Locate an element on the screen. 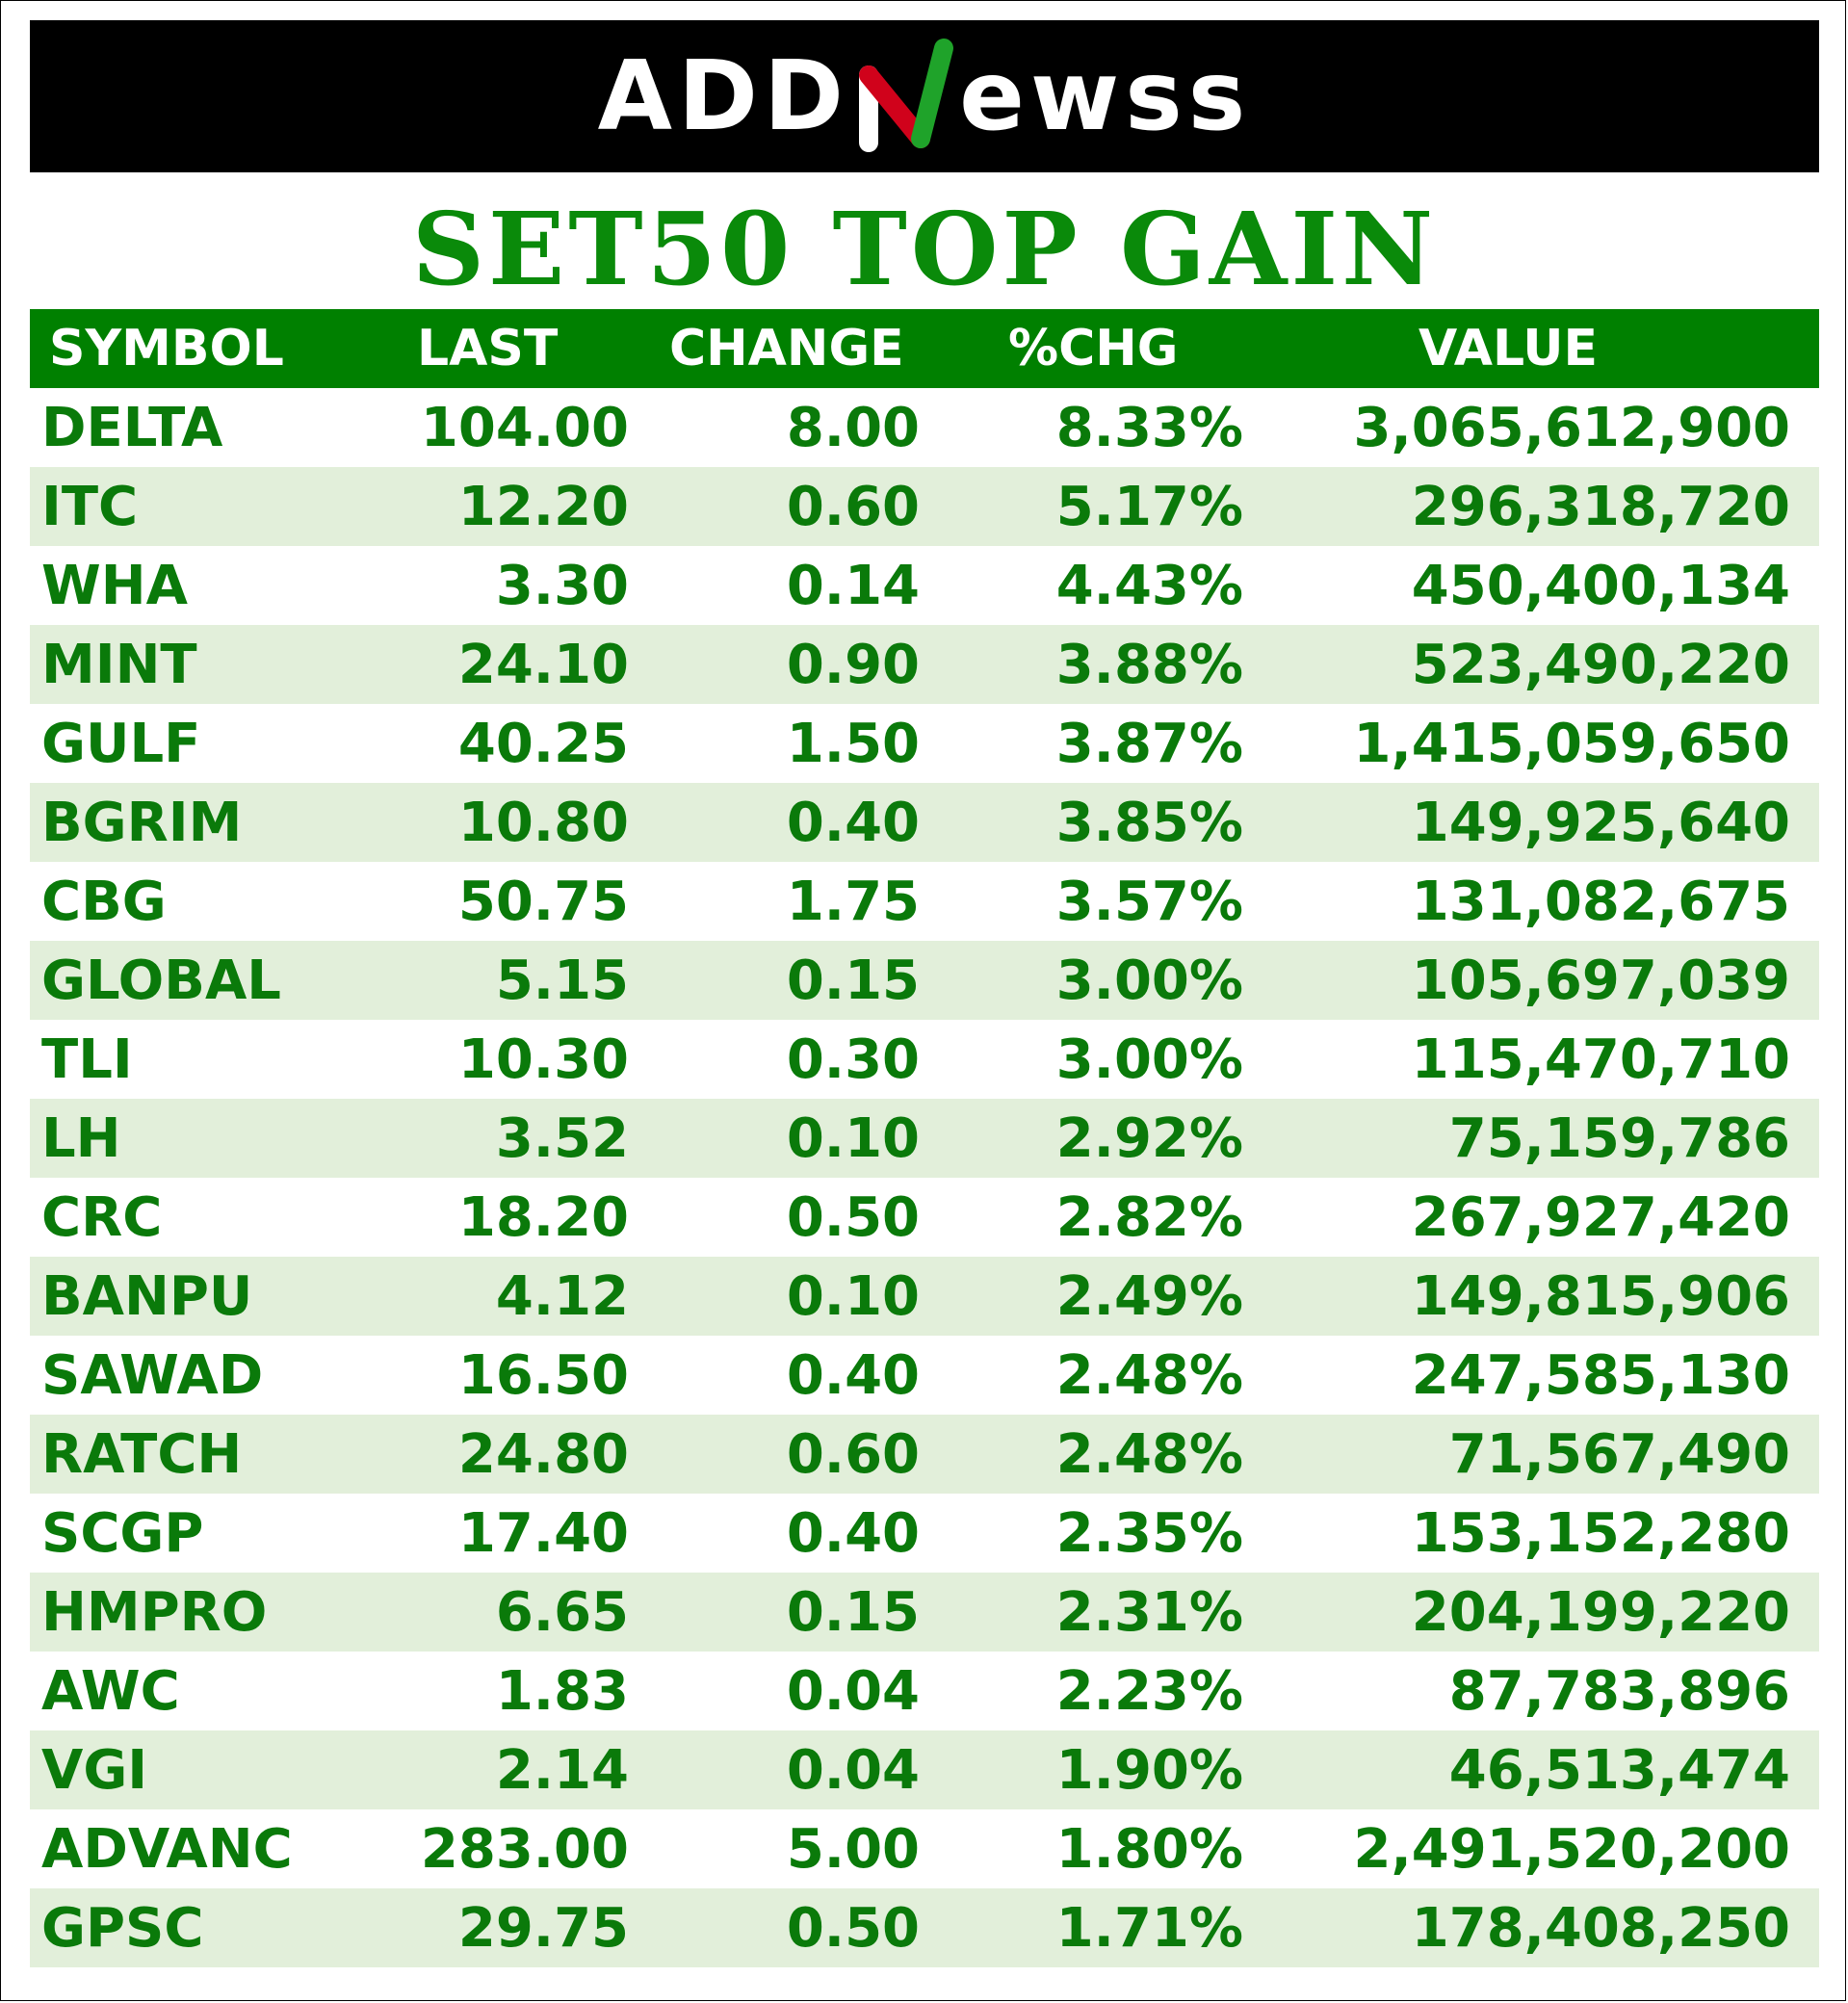  cell-last: 283.00 is located at coordinates (524, 1849).